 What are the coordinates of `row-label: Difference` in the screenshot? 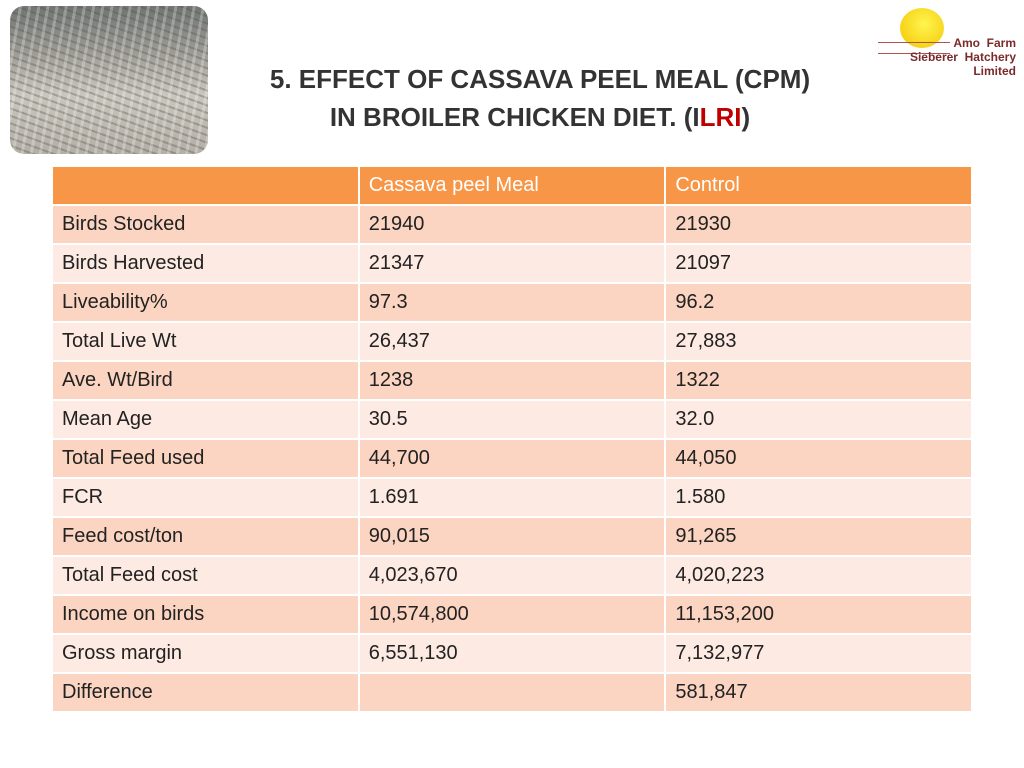 It's located at (205, 692).